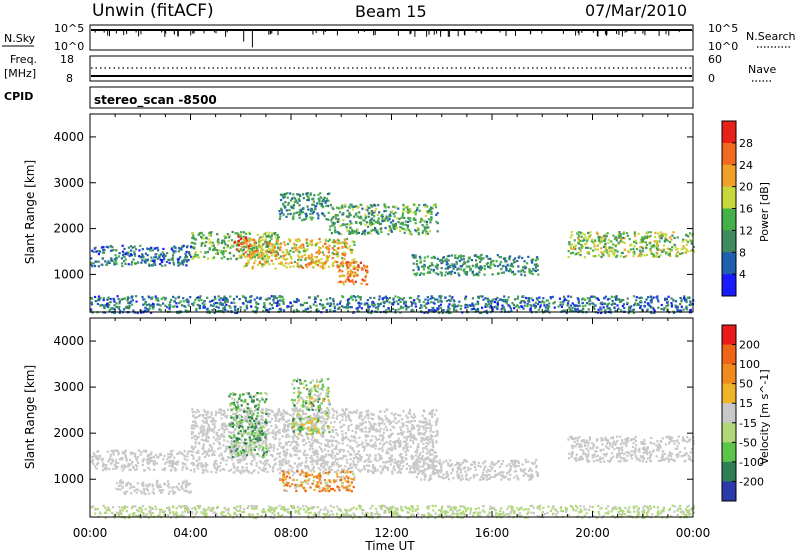 This screenshot has width=800, height=554. I want to click on colorbar-segment, so click(729, 175).